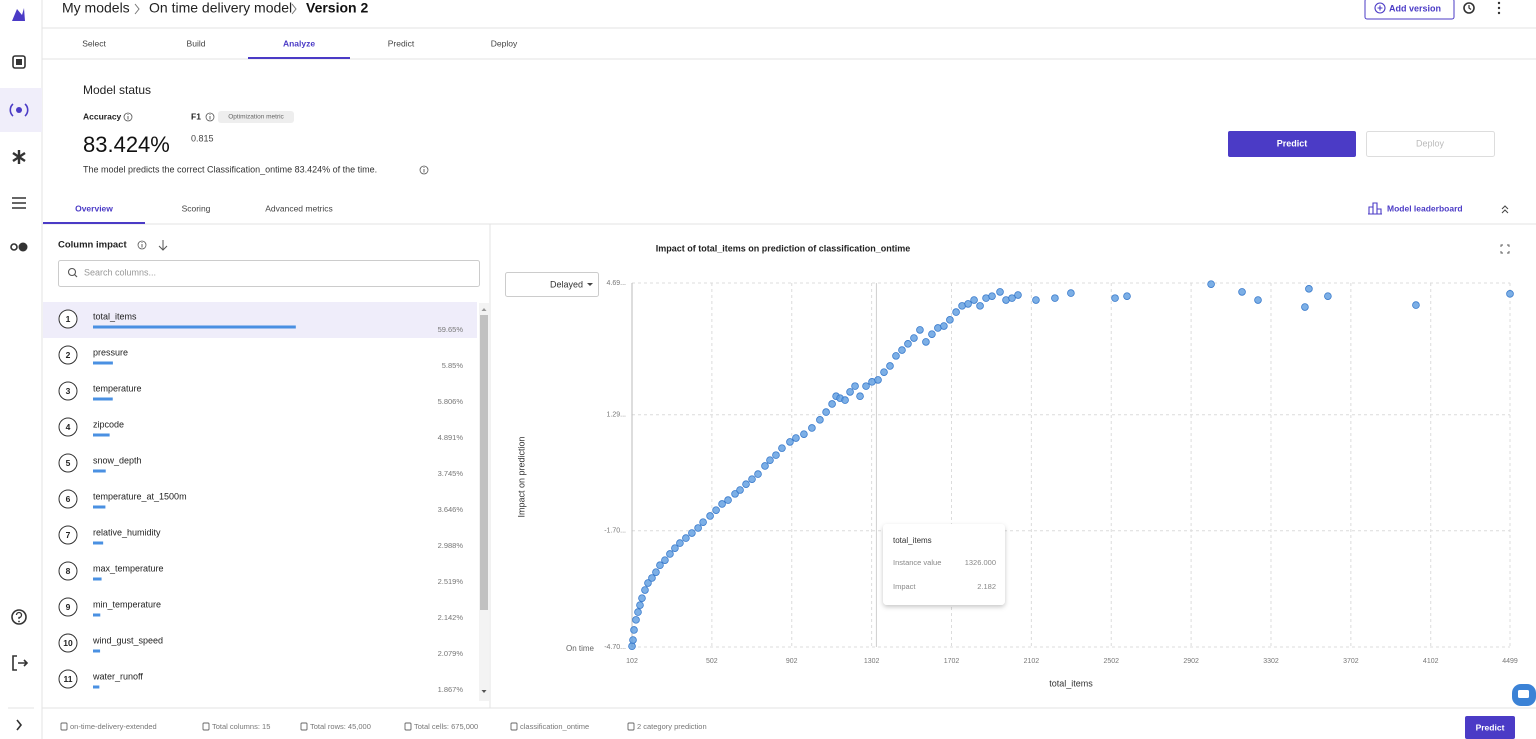  Describe the element at coordinates (504, 43) in the screenshot. I see `tab: Deploy` at that location.